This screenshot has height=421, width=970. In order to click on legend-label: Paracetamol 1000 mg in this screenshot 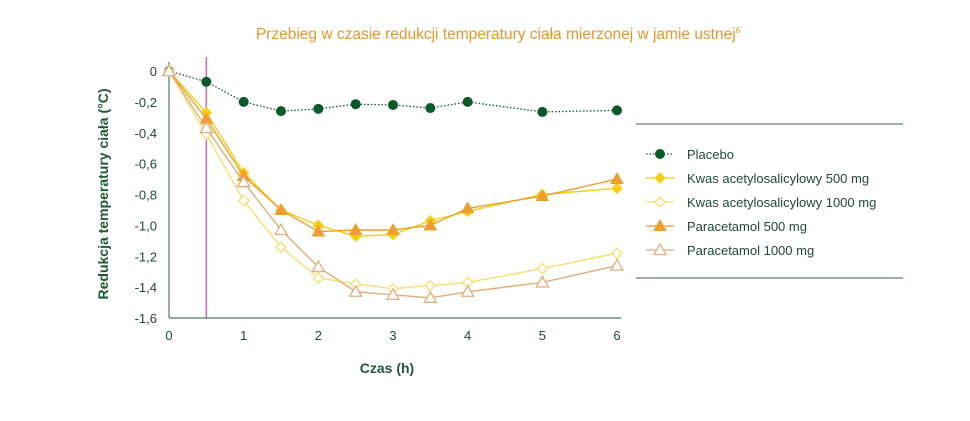, I will do `click(750, 250)`.